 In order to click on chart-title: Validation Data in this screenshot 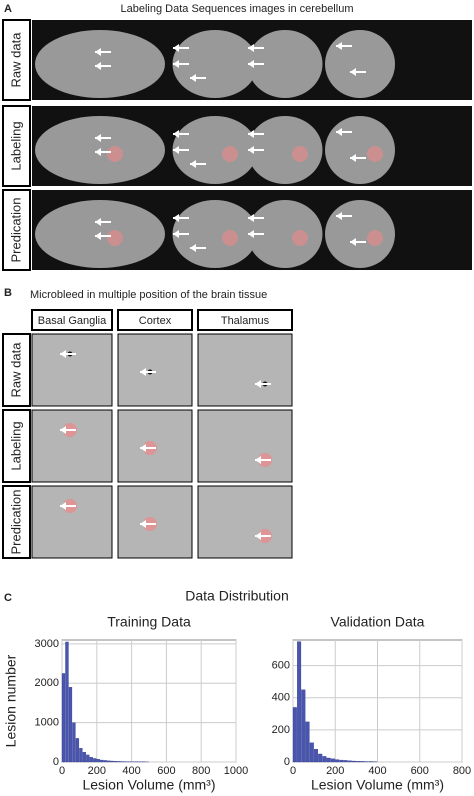, I will do `click(378, 622)`.